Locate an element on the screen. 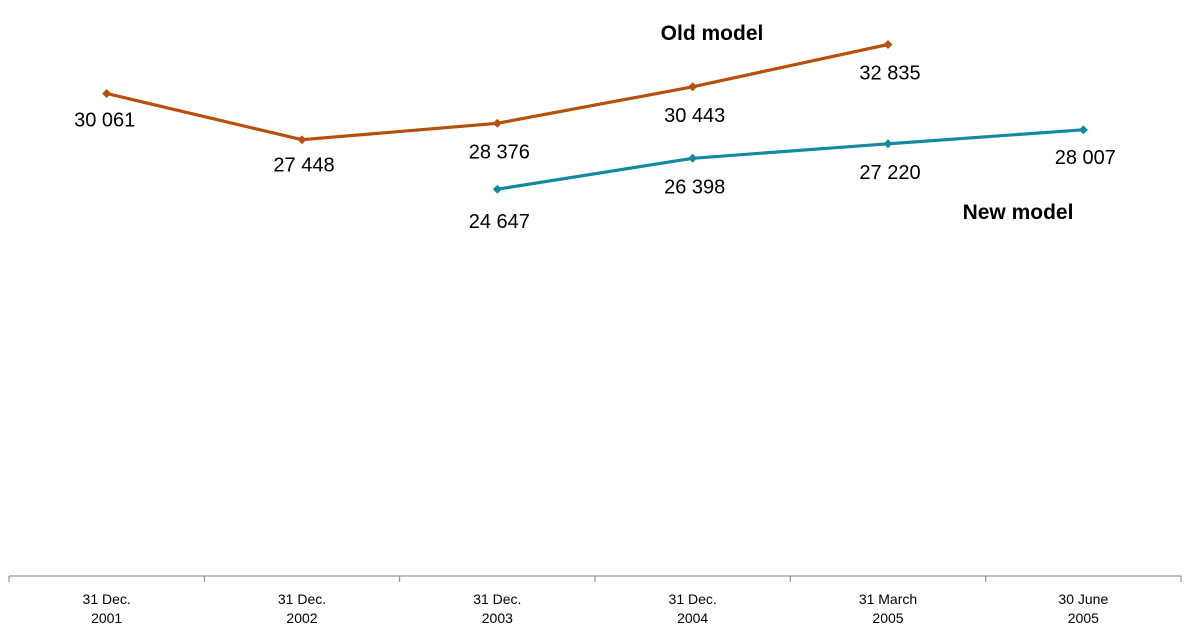 The image size is (1189, 625). data-label-old-model: 30 061 is located at coordinates (104, 121).